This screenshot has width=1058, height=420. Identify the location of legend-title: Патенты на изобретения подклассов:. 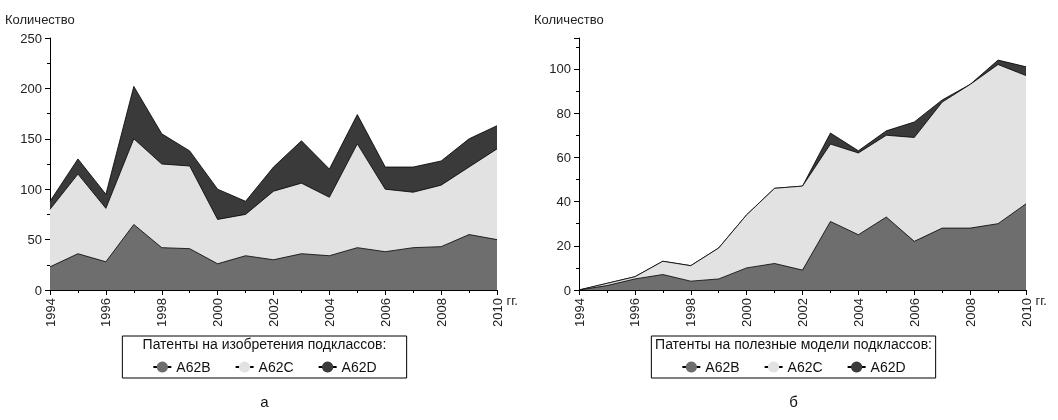
(264, 344).